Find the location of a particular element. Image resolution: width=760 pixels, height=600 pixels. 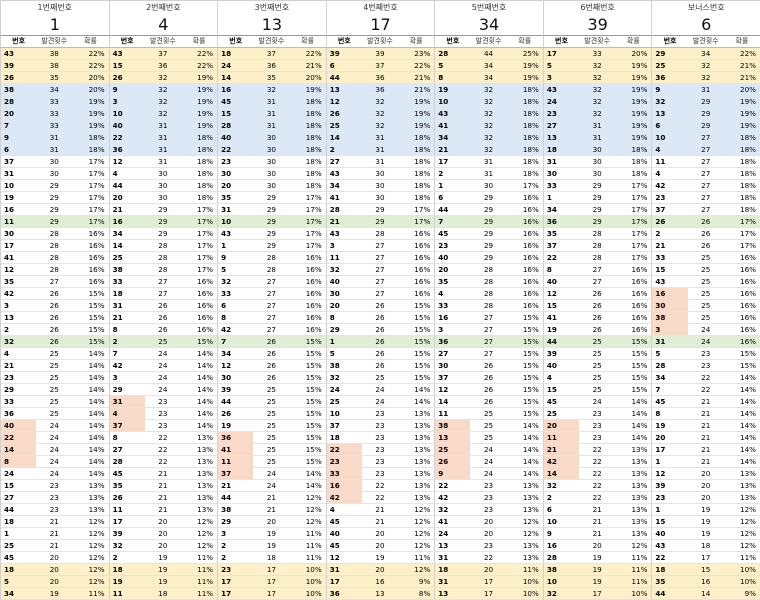

table-cell-number: 29 is located at coordinates (18, 390).